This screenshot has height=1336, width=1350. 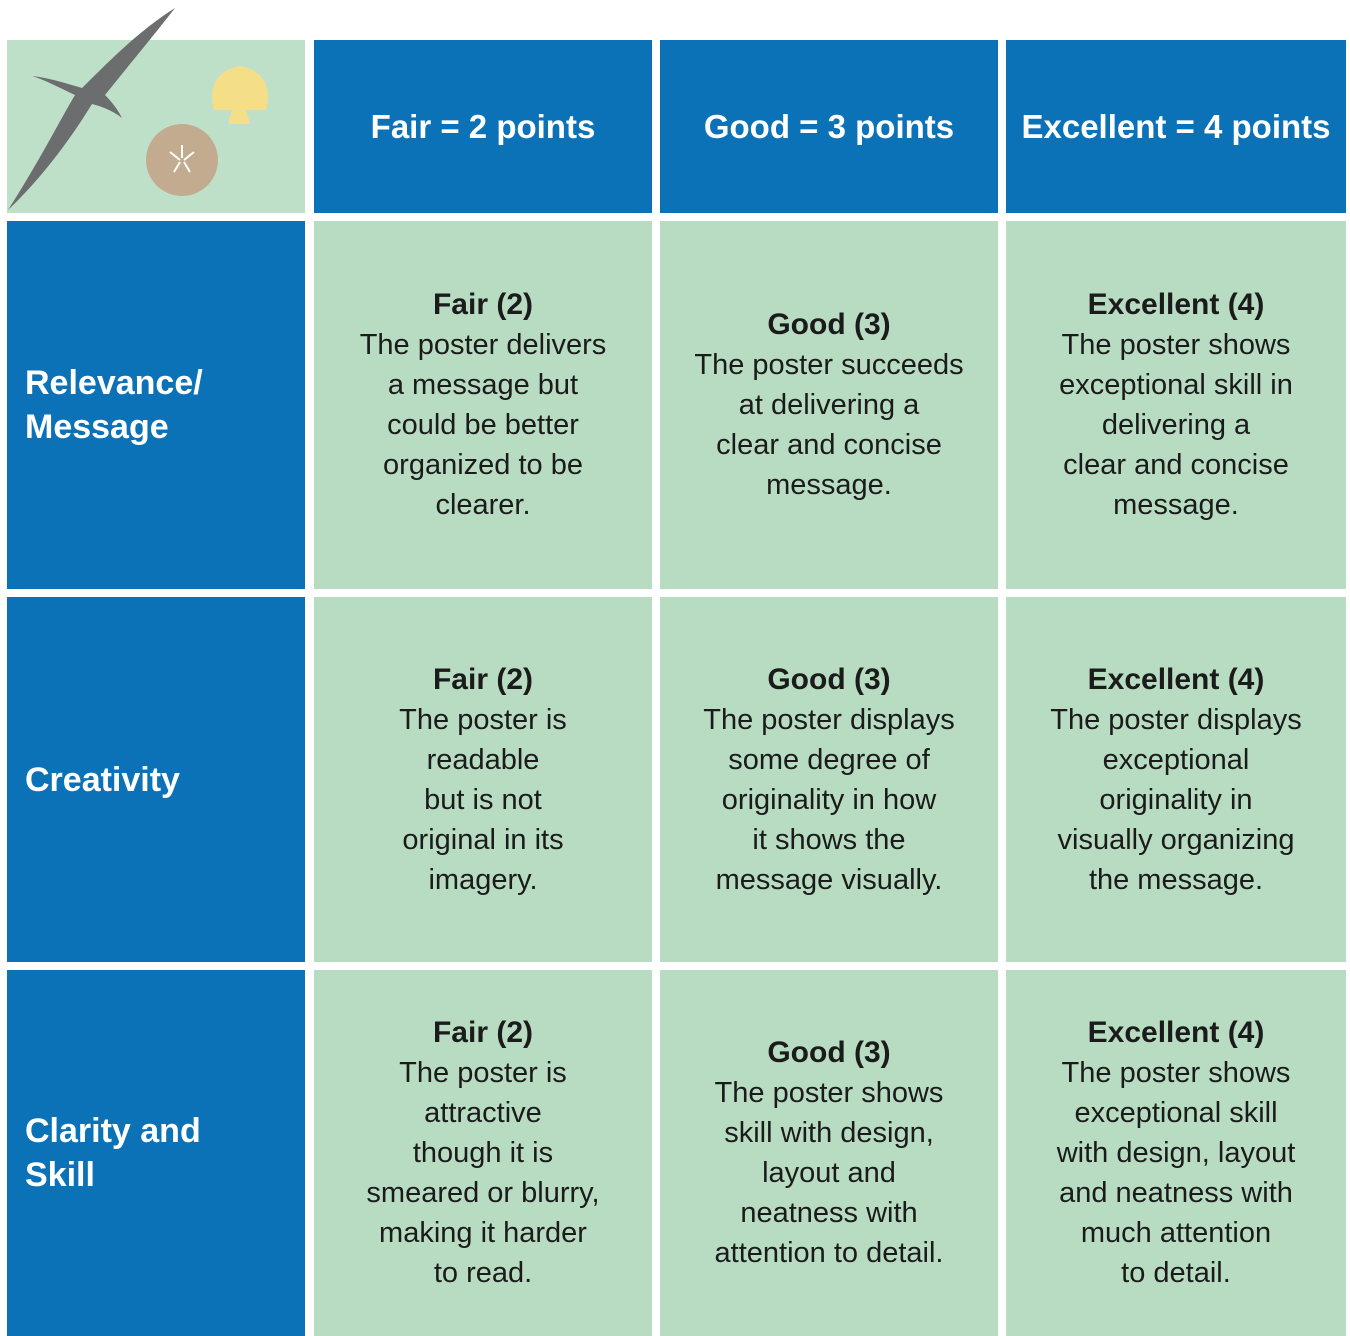 What do you see at coordinates (829, 1253) in the screenshot?
I see `cell-line: attention to detail.` at bounding box center [829, 1253].